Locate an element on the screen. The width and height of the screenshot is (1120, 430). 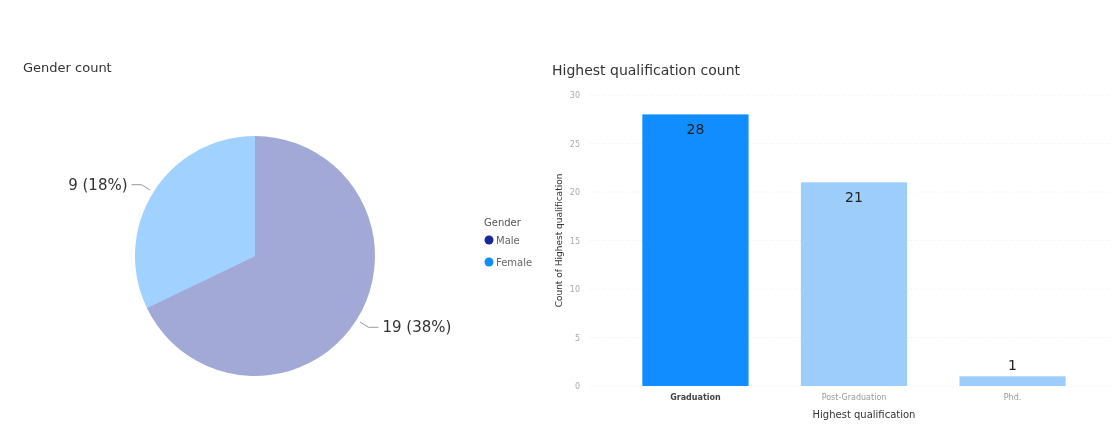
legend-label: Male is located at coordinates (508, 240).